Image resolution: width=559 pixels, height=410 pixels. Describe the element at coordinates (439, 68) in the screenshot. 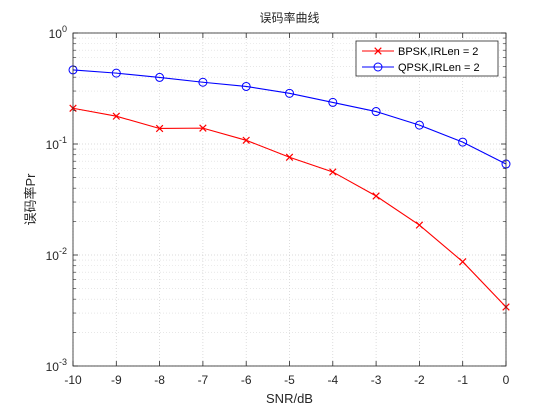

I see `legend-label-2: QPSK,IRLen = 2` at that location.